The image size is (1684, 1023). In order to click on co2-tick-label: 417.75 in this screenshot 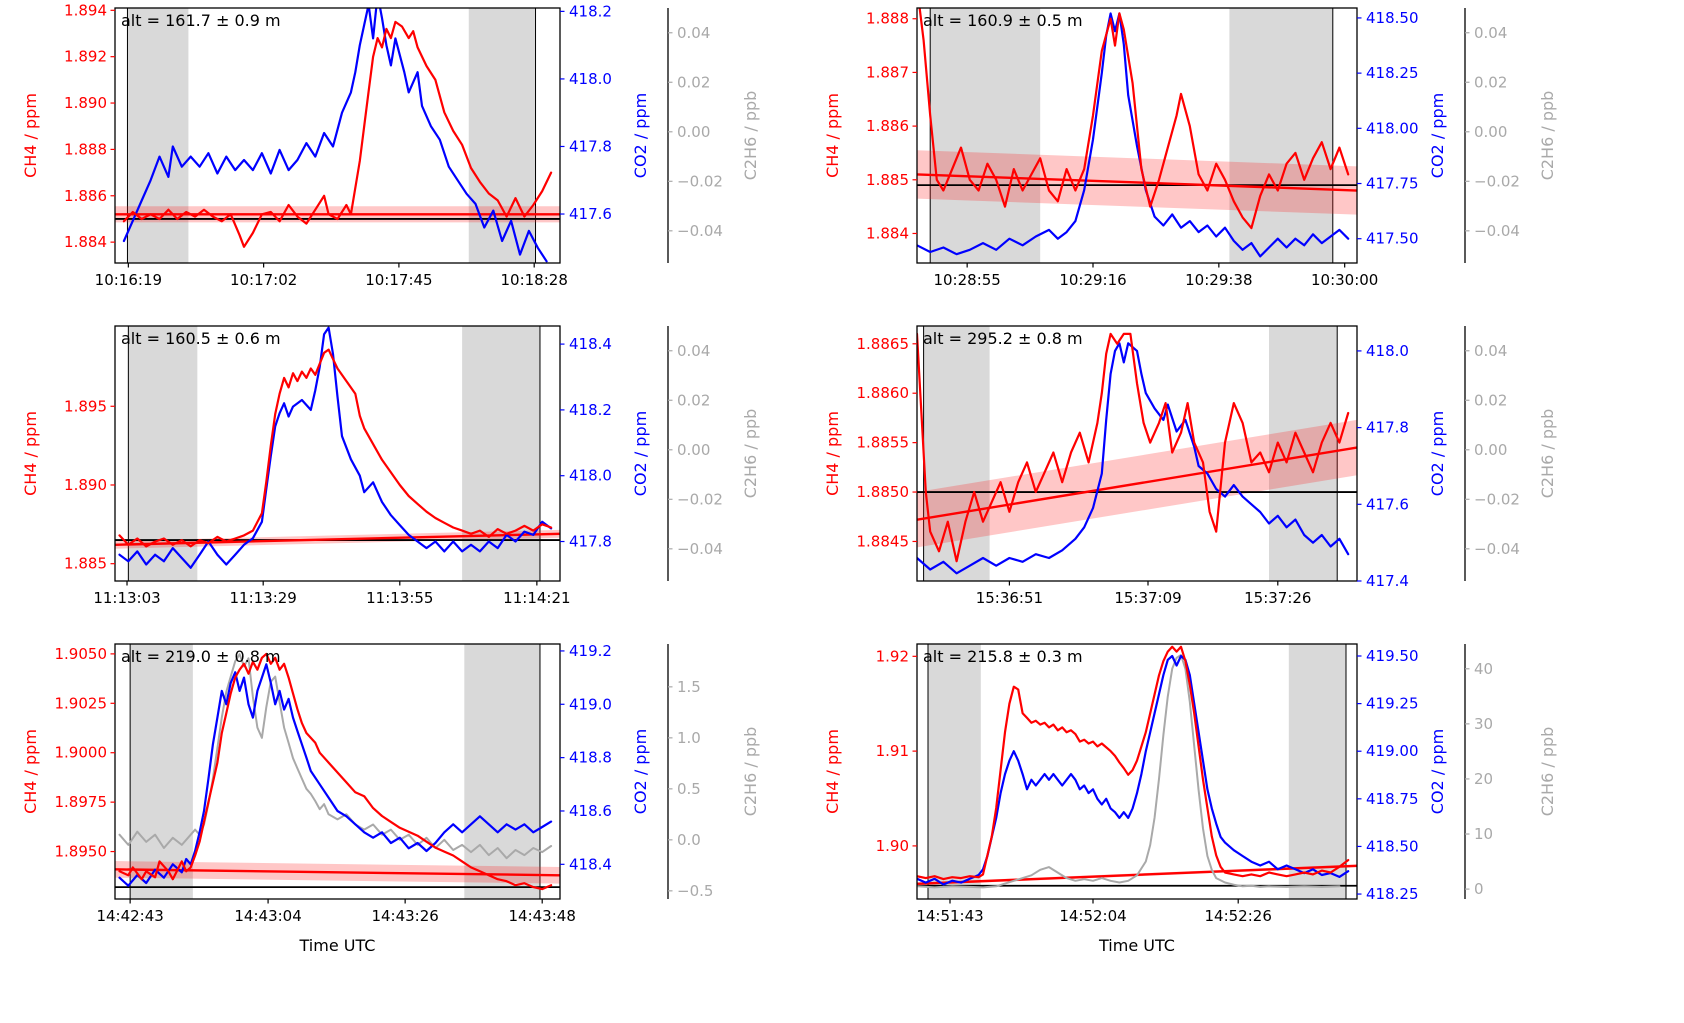, I will do `click(1392, 184)`.